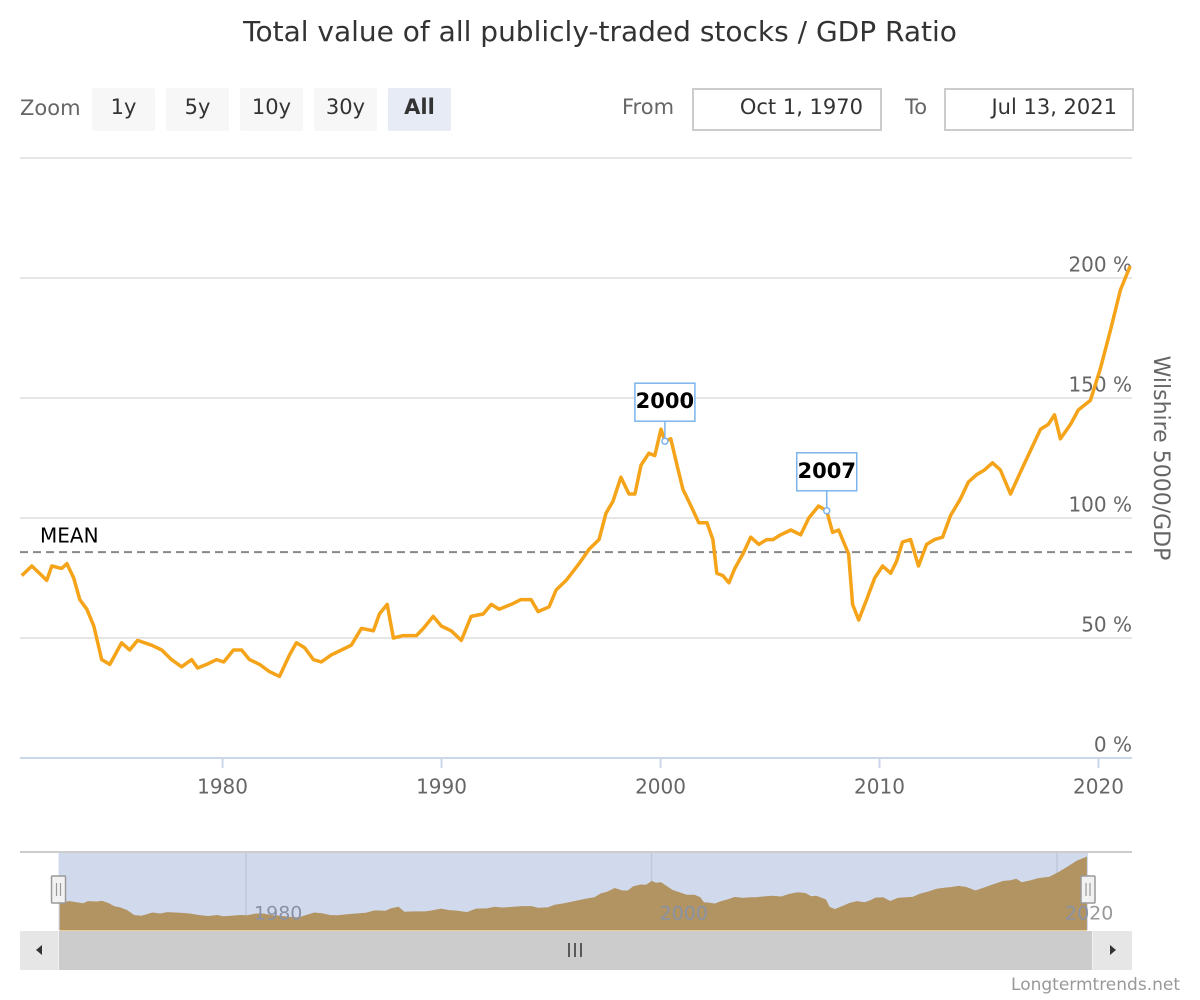 Image resolution: width=1200 pixels, height=1000 pixels. What do you see at coordinates (198, 107) in the screenshot?
I see `zoom-button-label: 5y` at bounding box center [198, 107].